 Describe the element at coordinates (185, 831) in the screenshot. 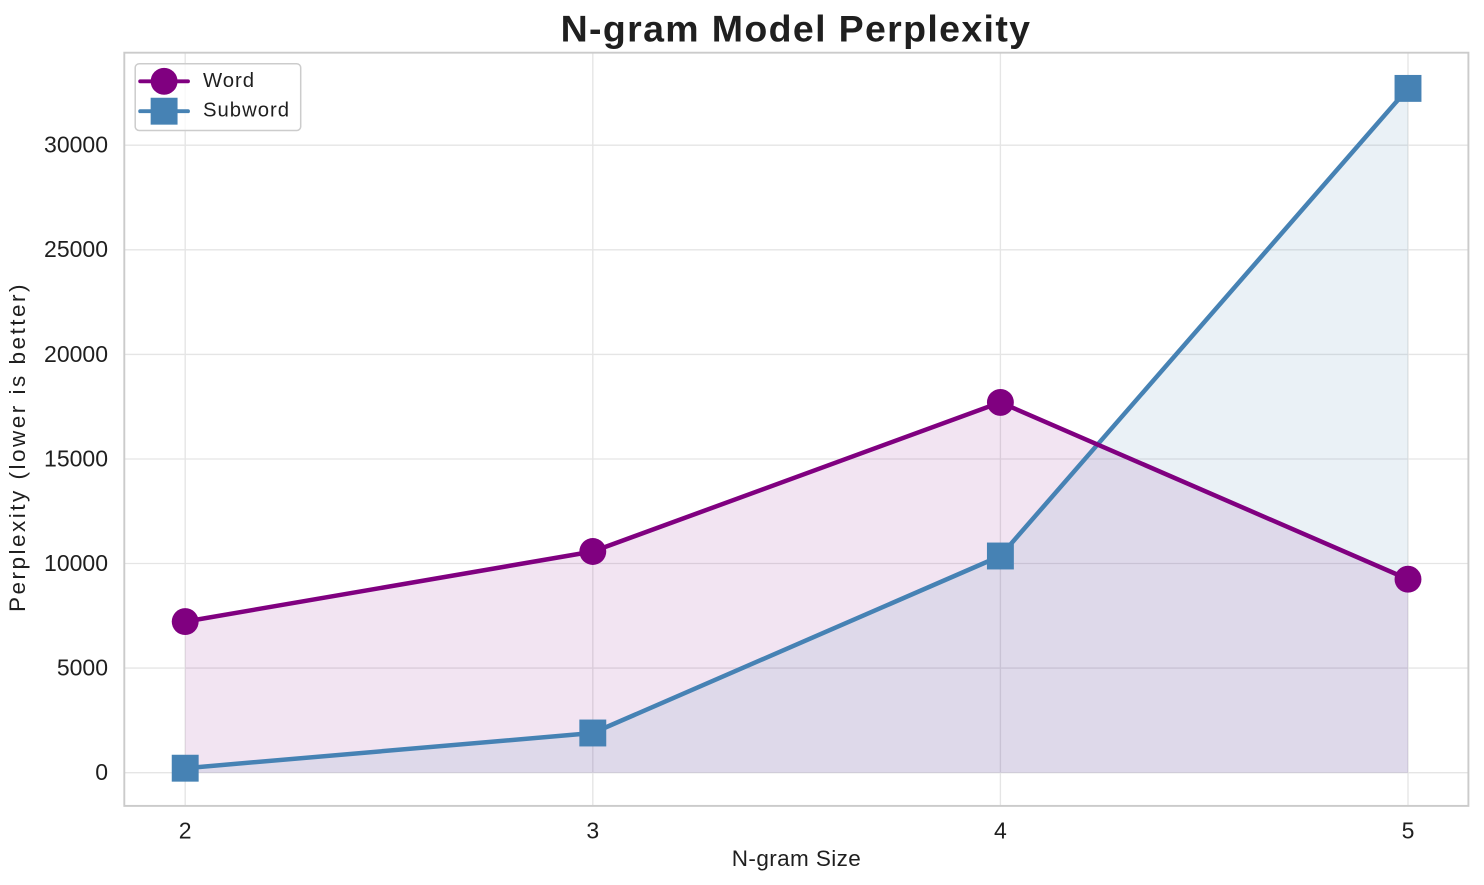

I see `svg-text: 2` at that location.